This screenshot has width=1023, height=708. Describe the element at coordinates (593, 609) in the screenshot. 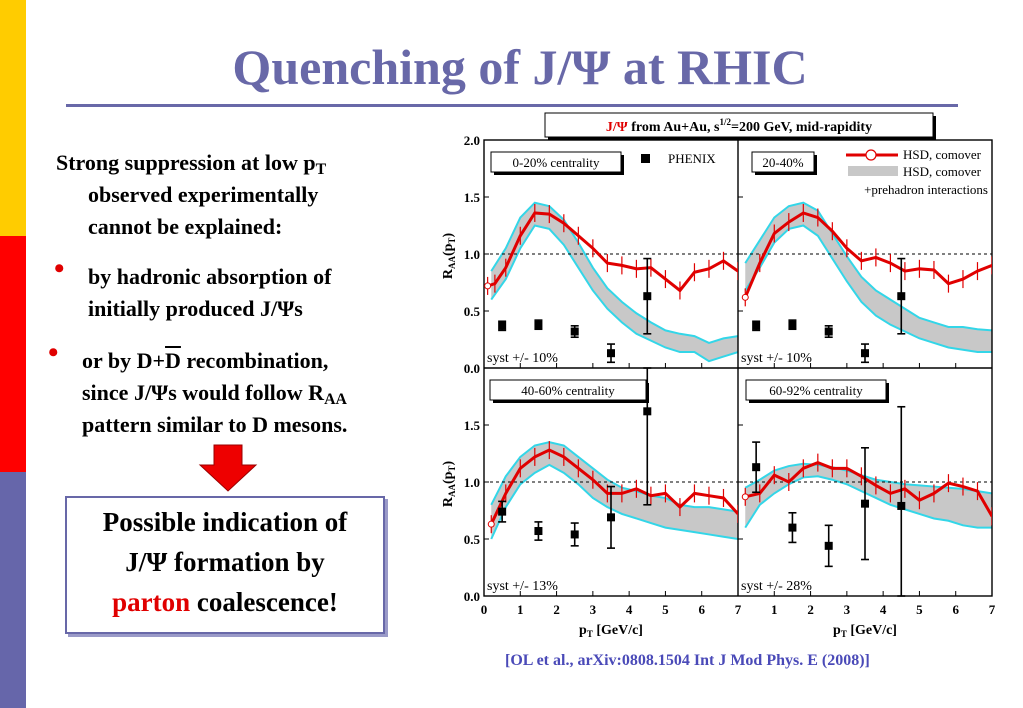

I see `x-tick-label-0-3: 3` at that location.